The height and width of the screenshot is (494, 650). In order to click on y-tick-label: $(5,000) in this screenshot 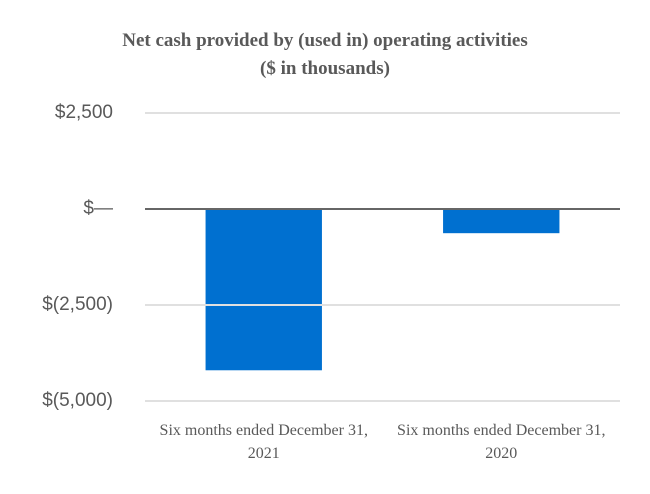, I will do `click(77, 400)`.